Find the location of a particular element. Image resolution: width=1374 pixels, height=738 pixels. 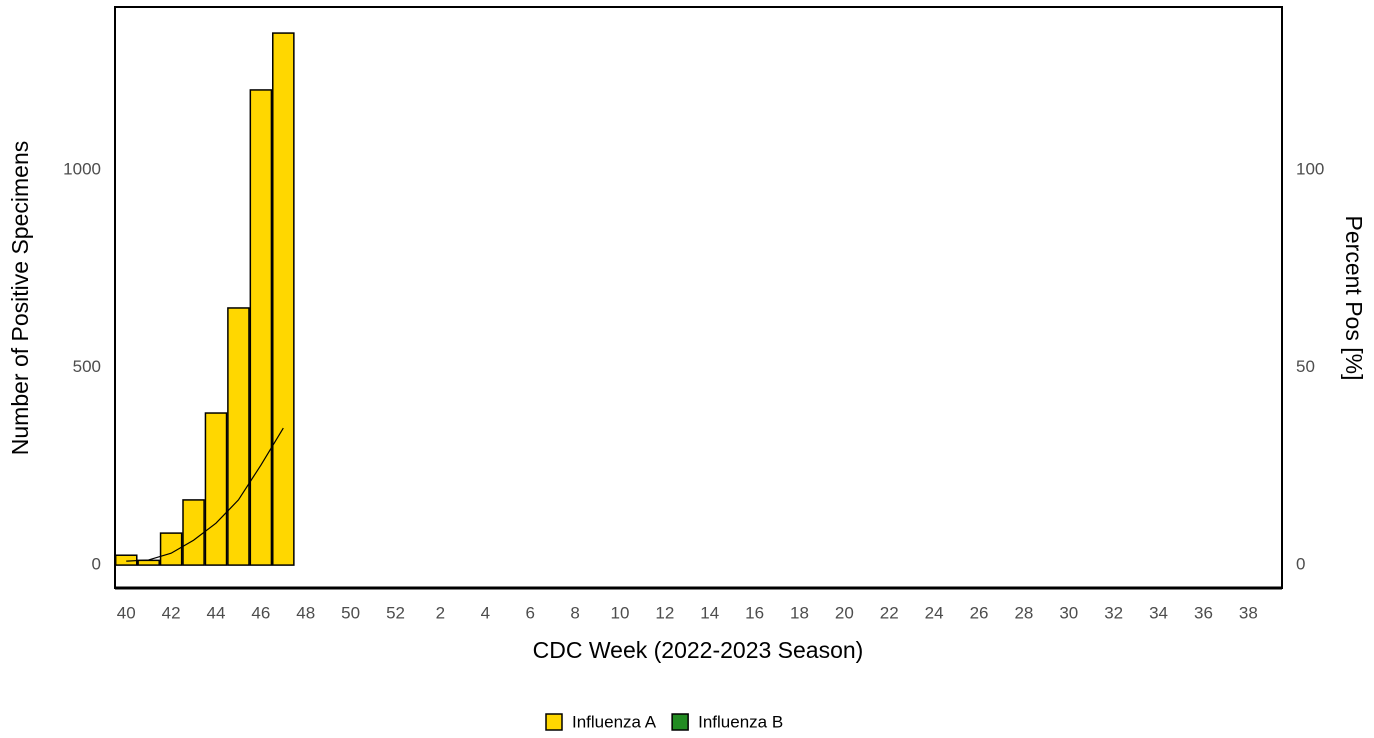

x-tick-label: 10 is located at coordinates (619, 612).